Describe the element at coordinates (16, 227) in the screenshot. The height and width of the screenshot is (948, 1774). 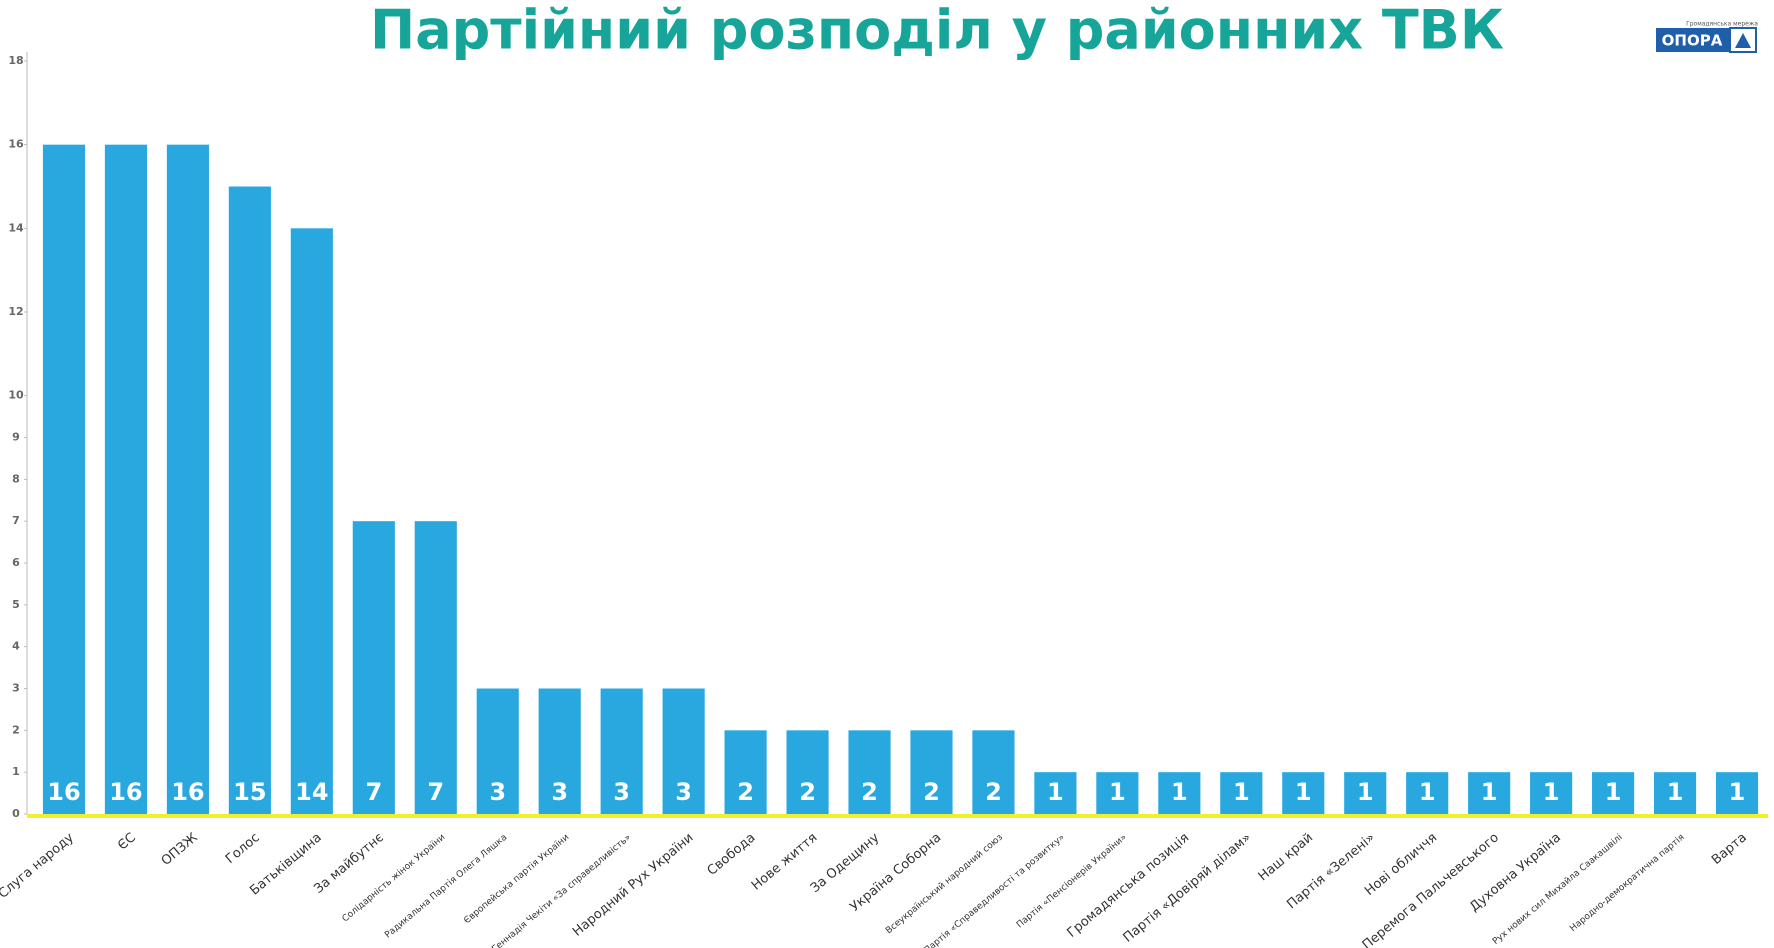
I see `y-tick-label: 14` at that location.